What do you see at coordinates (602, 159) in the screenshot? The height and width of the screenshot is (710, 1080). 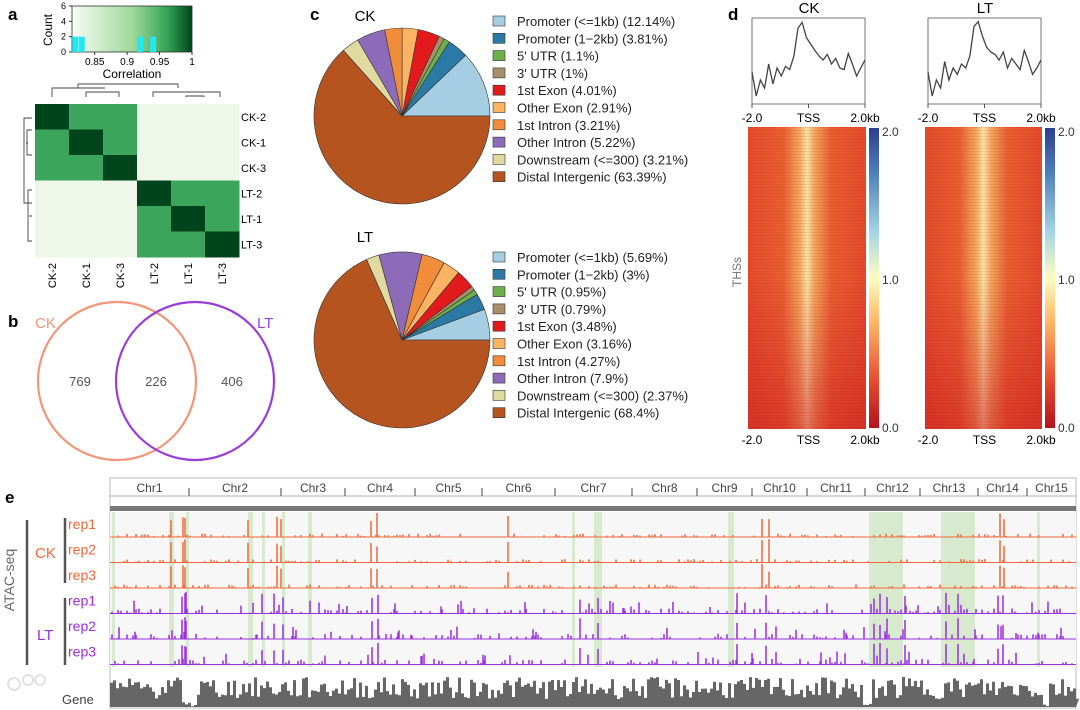 I see `legend-label: Downstream (<=300) (3.21%)` at bounding box center [602, 159].